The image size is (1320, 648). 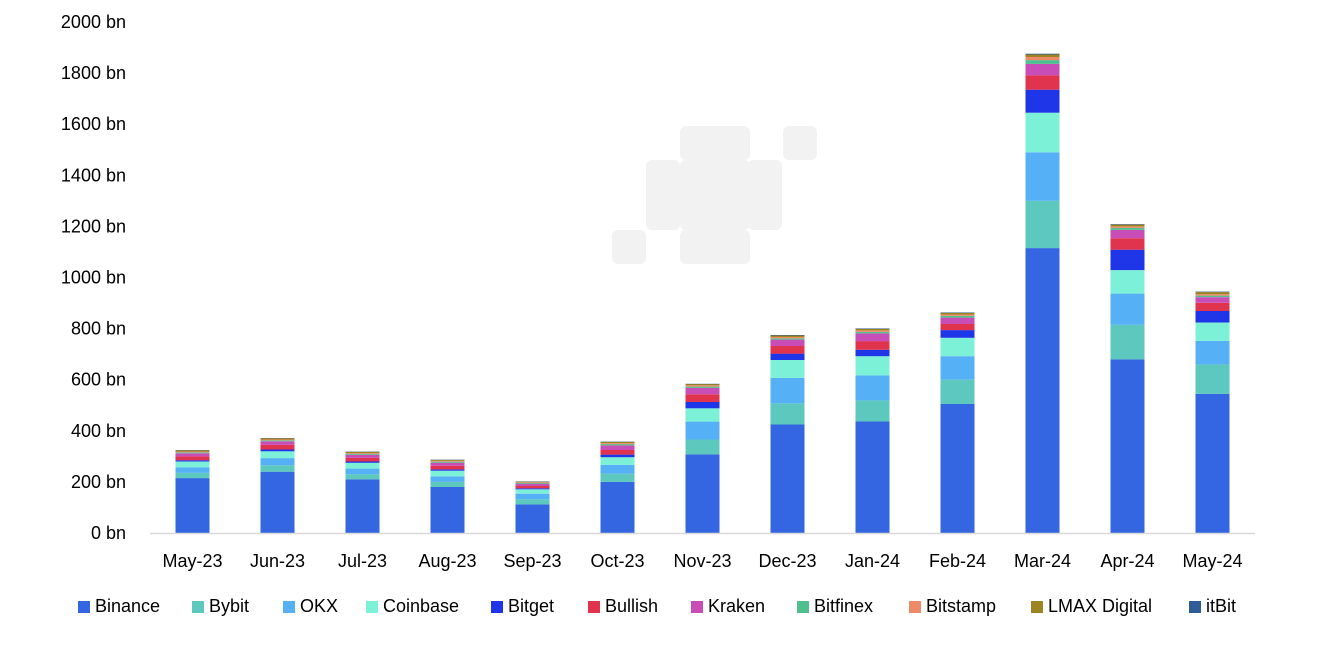 I want to click on y-tick-label: 1800 bn, so click(x=93, y=73).